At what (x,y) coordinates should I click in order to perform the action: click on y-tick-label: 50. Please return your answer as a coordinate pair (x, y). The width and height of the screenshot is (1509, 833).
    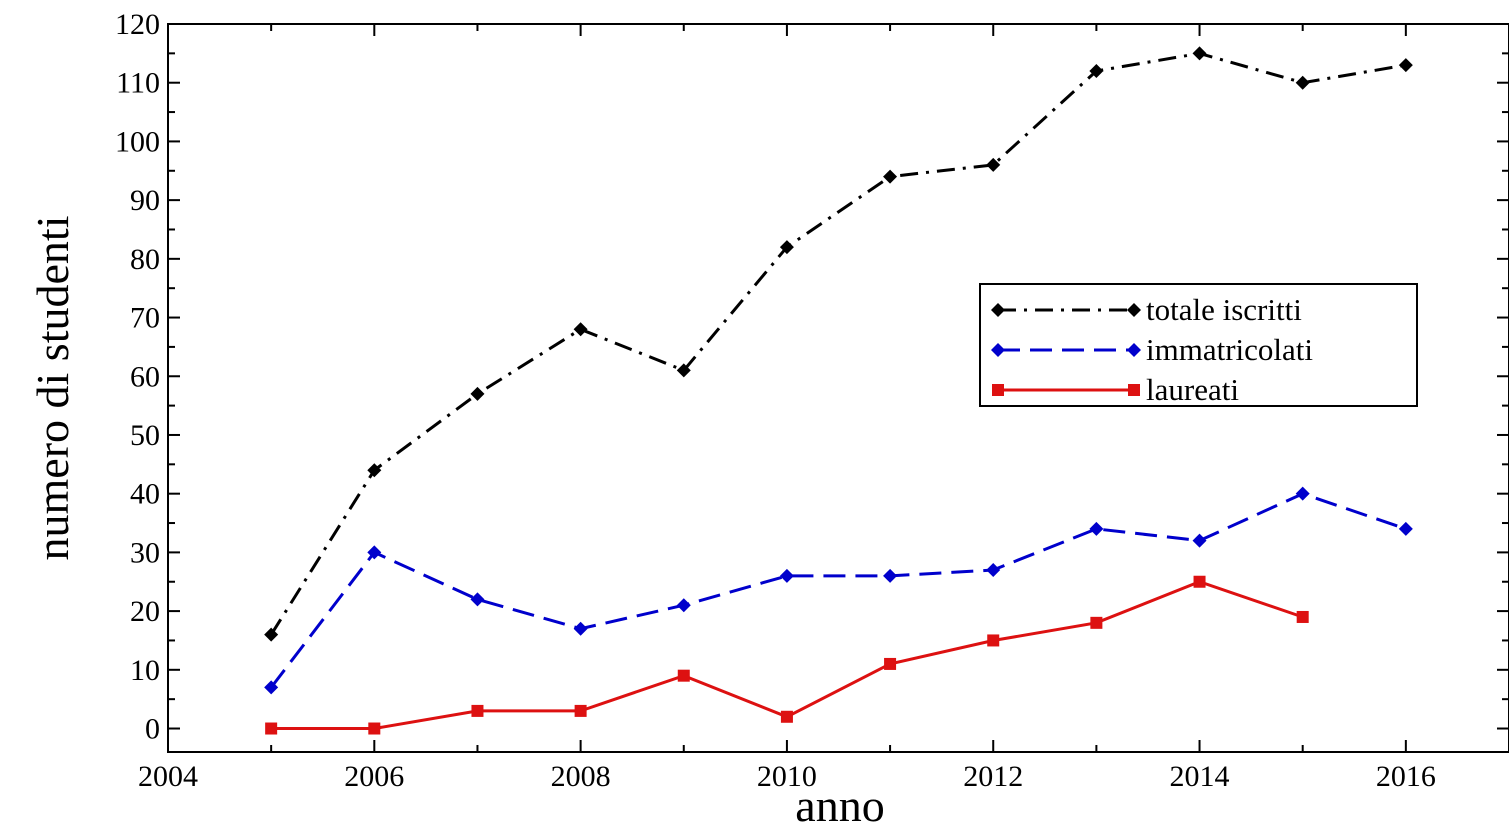
    Looking at the image, I should click on (145, 435).